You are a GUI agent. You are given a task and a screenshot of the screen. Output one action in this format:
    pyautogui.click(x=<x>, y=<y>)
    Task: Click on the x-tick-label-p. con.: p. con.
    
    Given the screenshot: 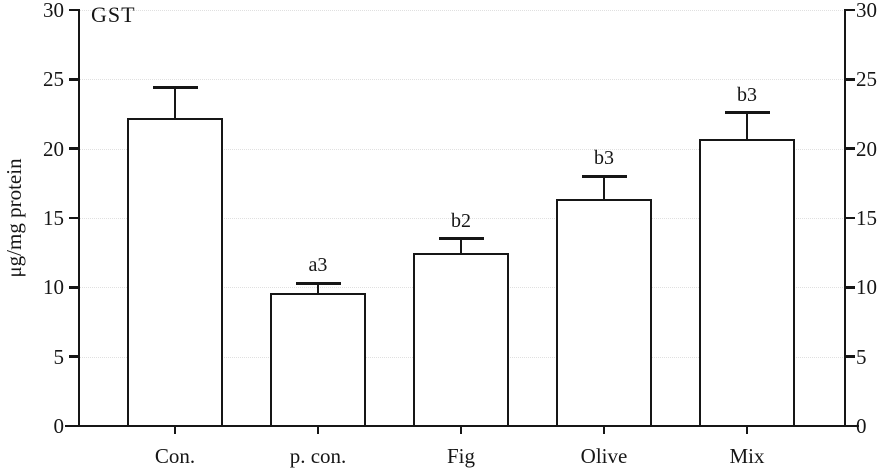 What is the action you would take?
    pyautogui.click(x=318, y=456)
    